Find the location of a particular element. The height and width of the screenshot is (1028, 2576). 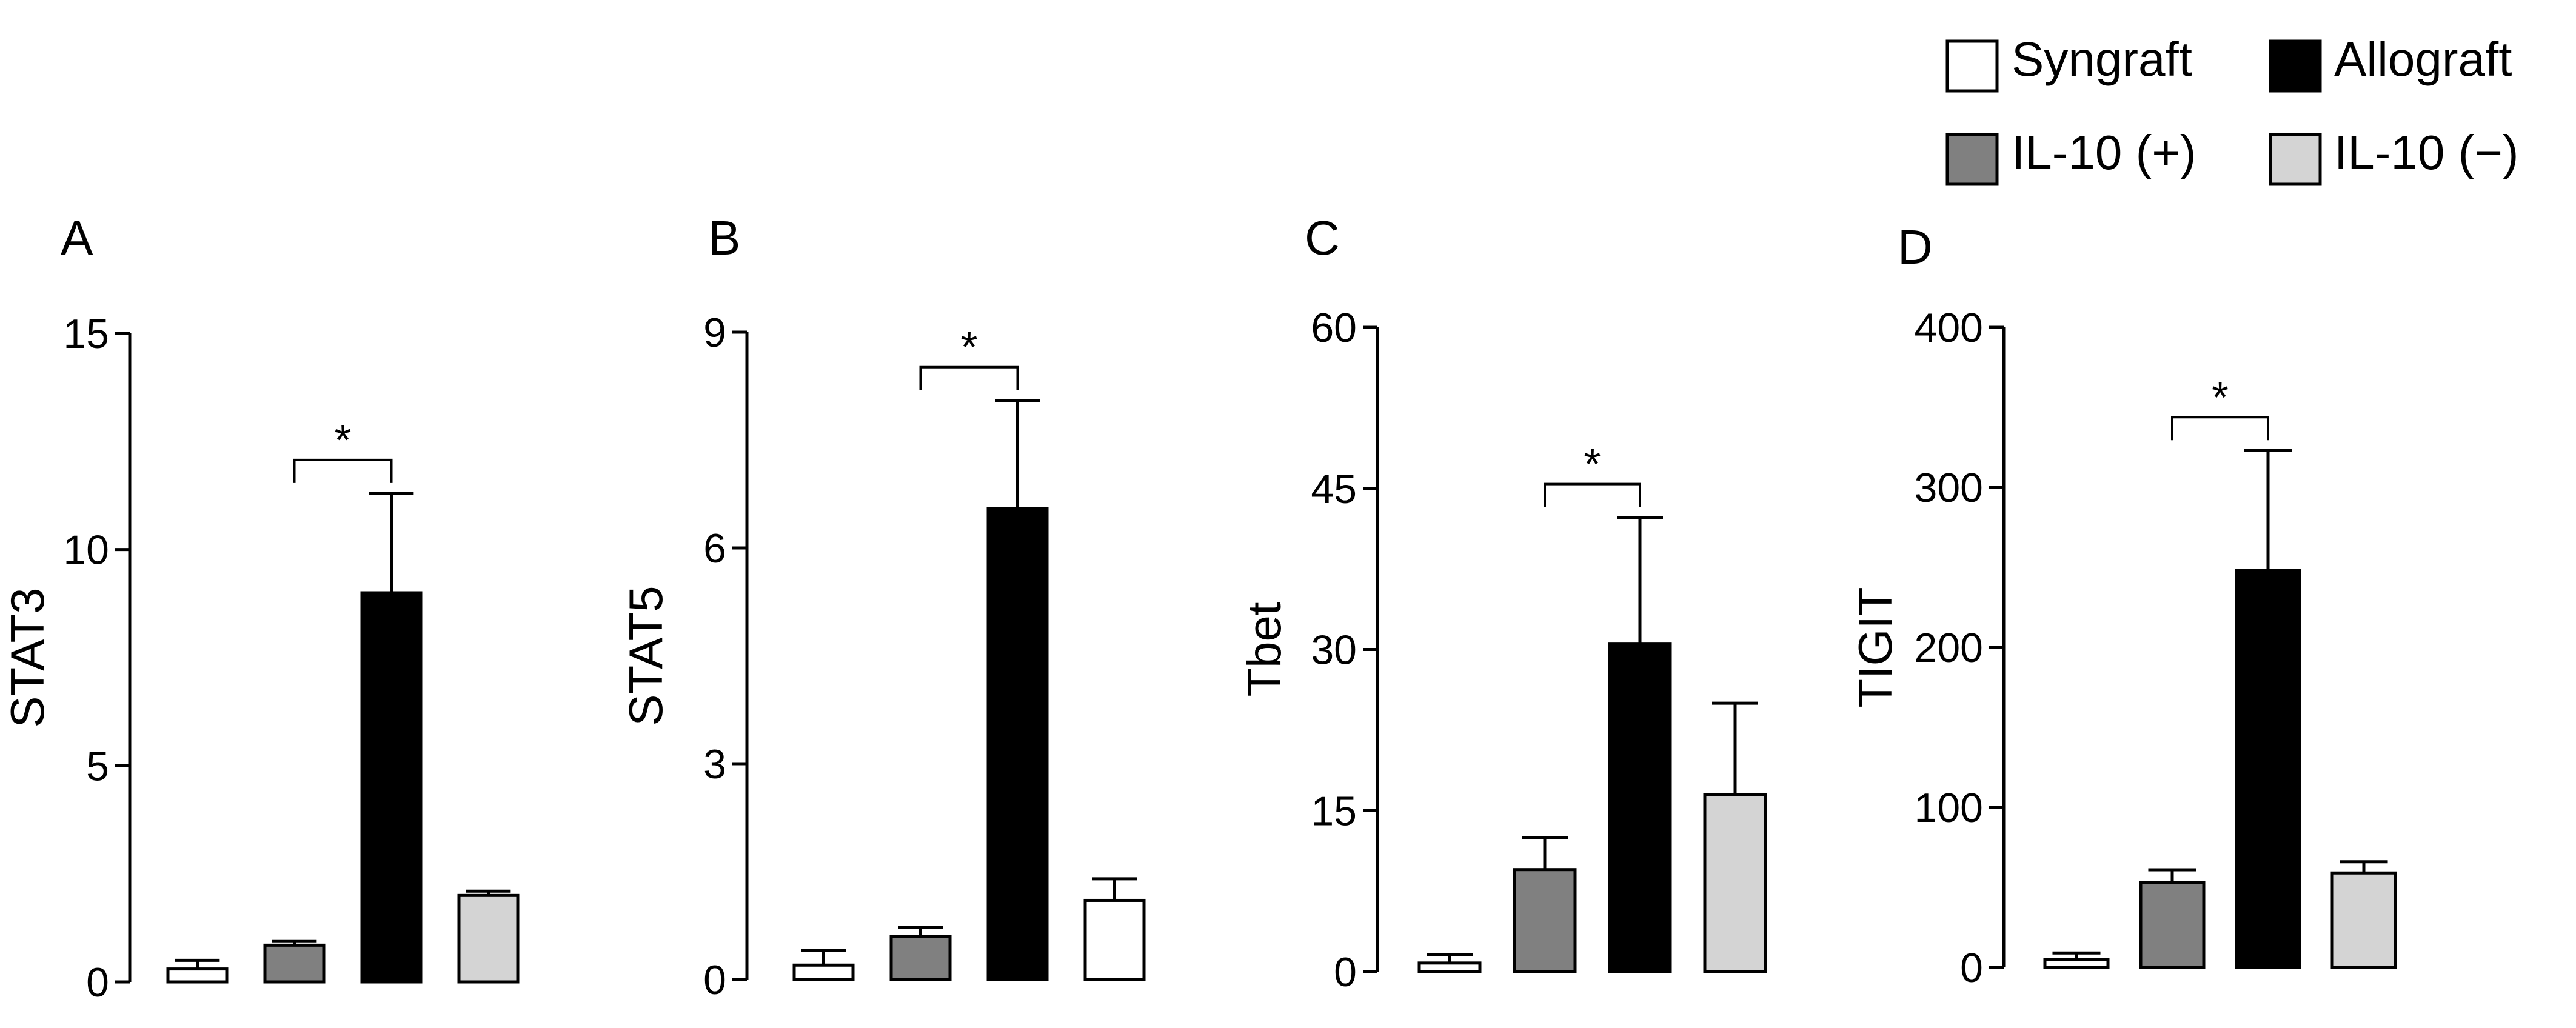

y-tick-label: 60 is located at coordinates (1334, 328).